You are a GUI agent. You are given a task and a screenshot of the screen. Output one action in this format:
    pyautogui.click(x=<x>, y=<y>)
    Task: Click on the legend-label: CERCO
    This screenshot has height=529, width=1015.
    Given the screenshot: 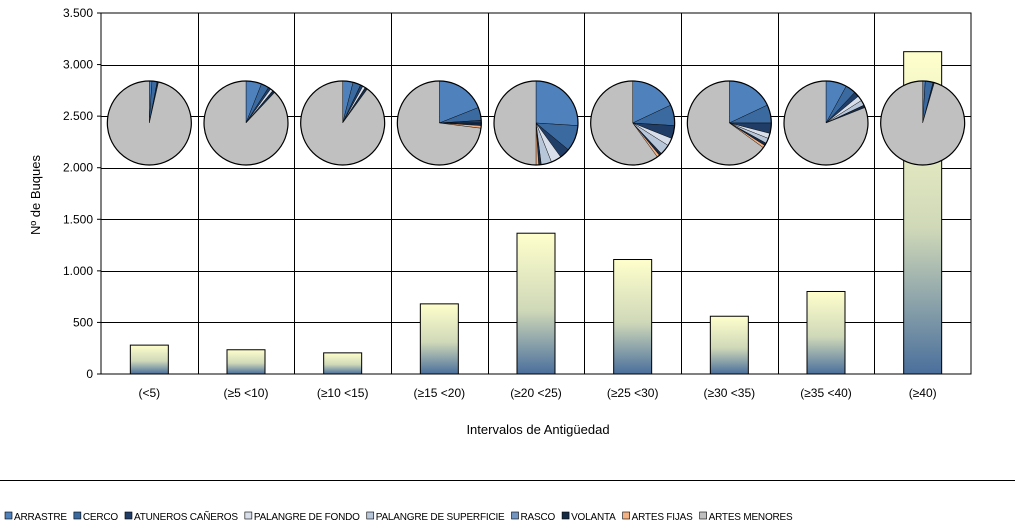 What is the action you would take?
    pyautogui.click(x=101, y=517)
    